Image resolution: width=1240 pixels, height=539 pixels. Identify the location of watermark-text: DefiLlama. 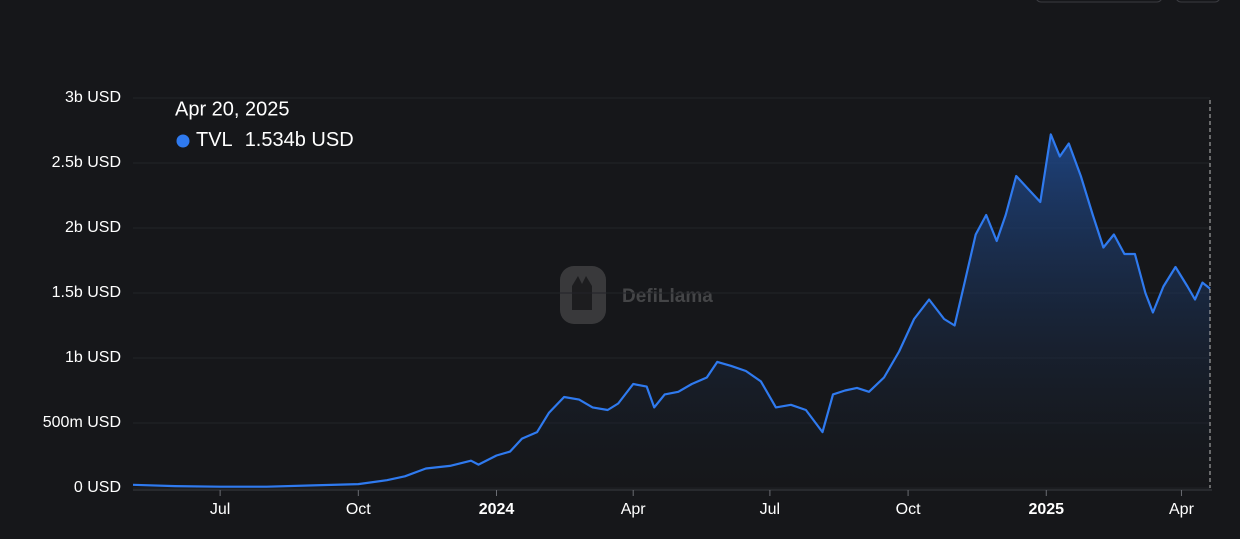
(667, 296).